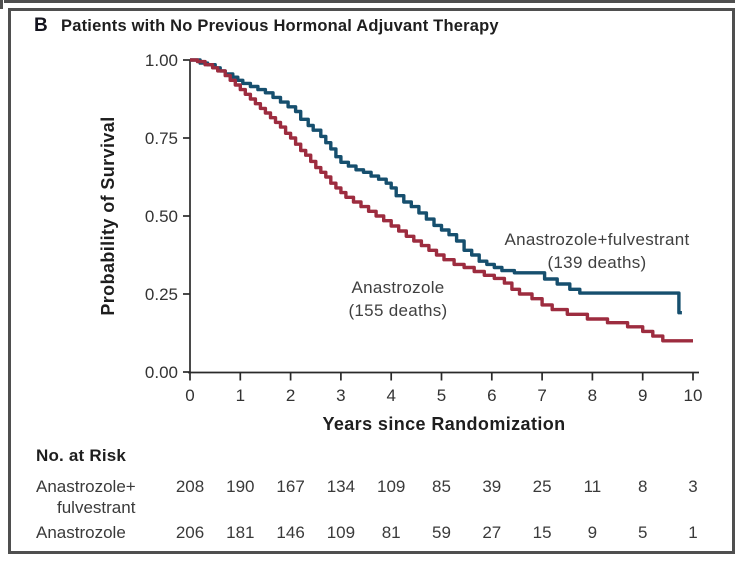 This screenshot has width=744, height=565. I want to click on risk-value: 8, so click(642, 486).